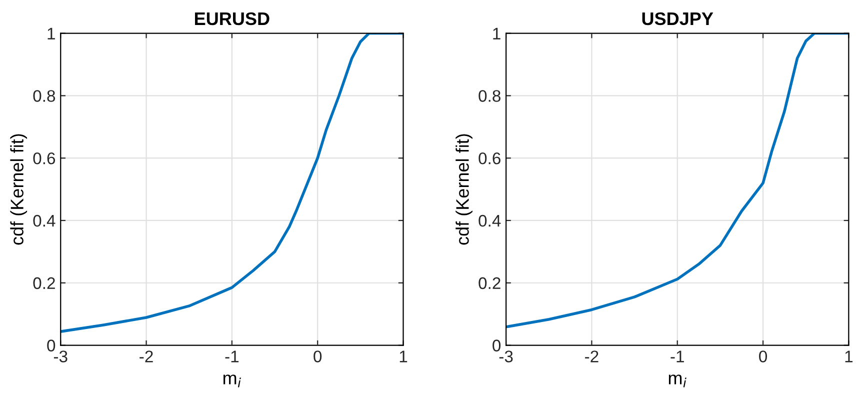  What do you see at coordinates (232, 19) in the screenshot?
I see `chart-title: EURUSD` at bounding box center [232, 19].